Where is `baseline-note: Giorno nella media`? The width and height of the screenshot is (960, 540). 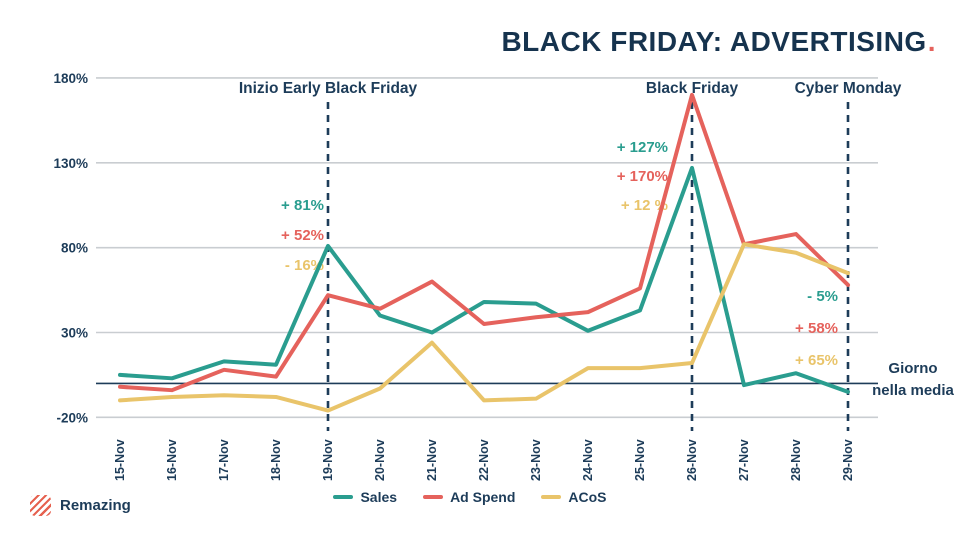 baseline-note: Giorno nella media is located at coordinates (913, 380).